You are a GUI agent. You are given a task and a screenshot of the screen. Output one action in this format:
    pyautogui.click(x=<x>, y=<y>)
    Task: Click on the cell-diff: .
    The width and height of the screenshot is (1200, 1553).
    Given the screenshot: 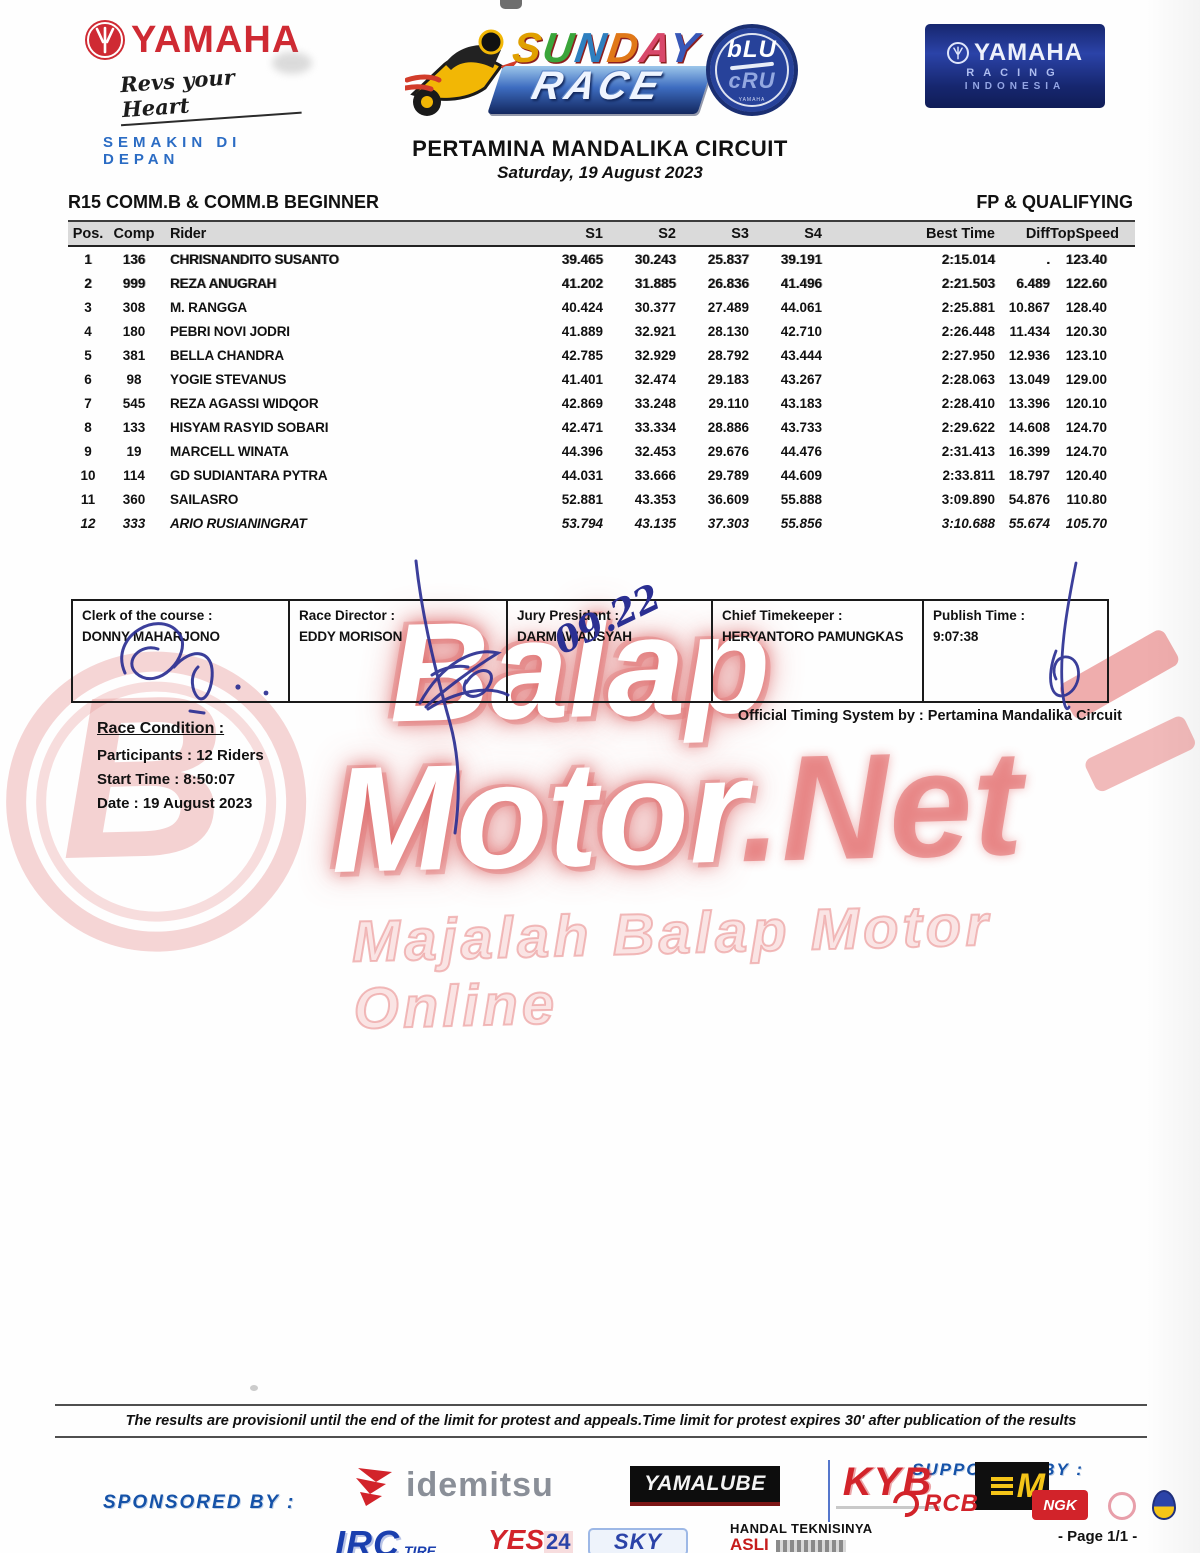 What is the action you would take?
    pyautogui.click(x=1048, y=259)
    